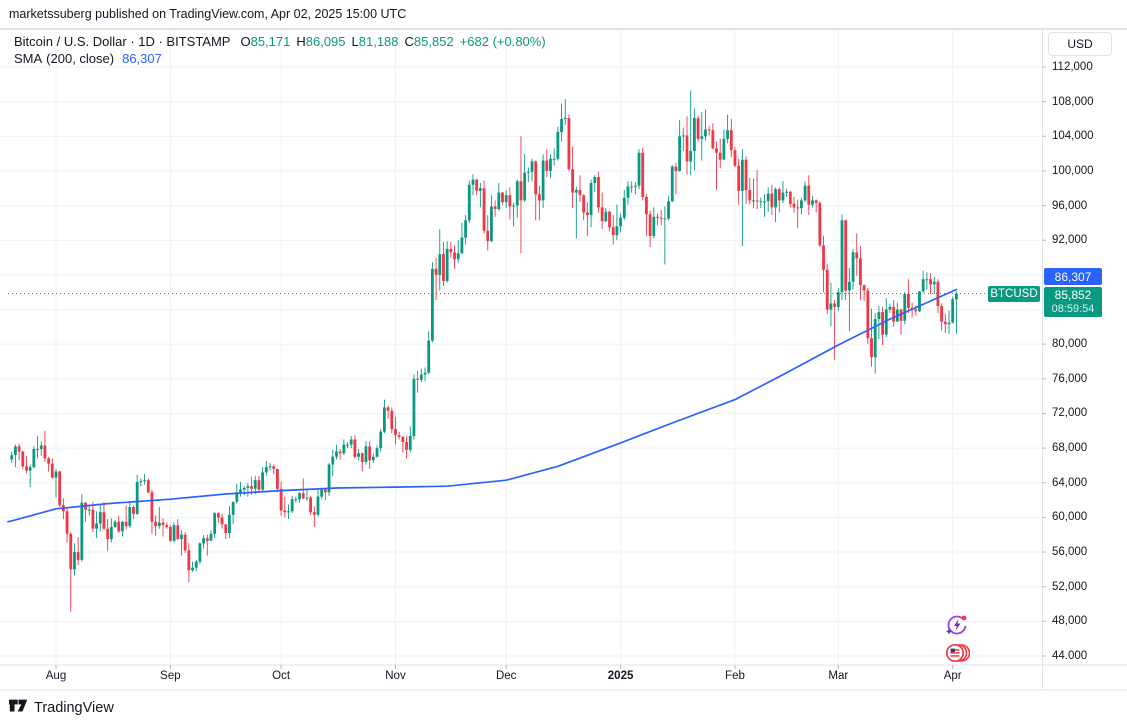 Image resolution: width=1127 pixels, height=726 pixels. Describe the element at coordinates (1070, 517) in the screenshot. I see `price-axis-label: 60,000` at that location.